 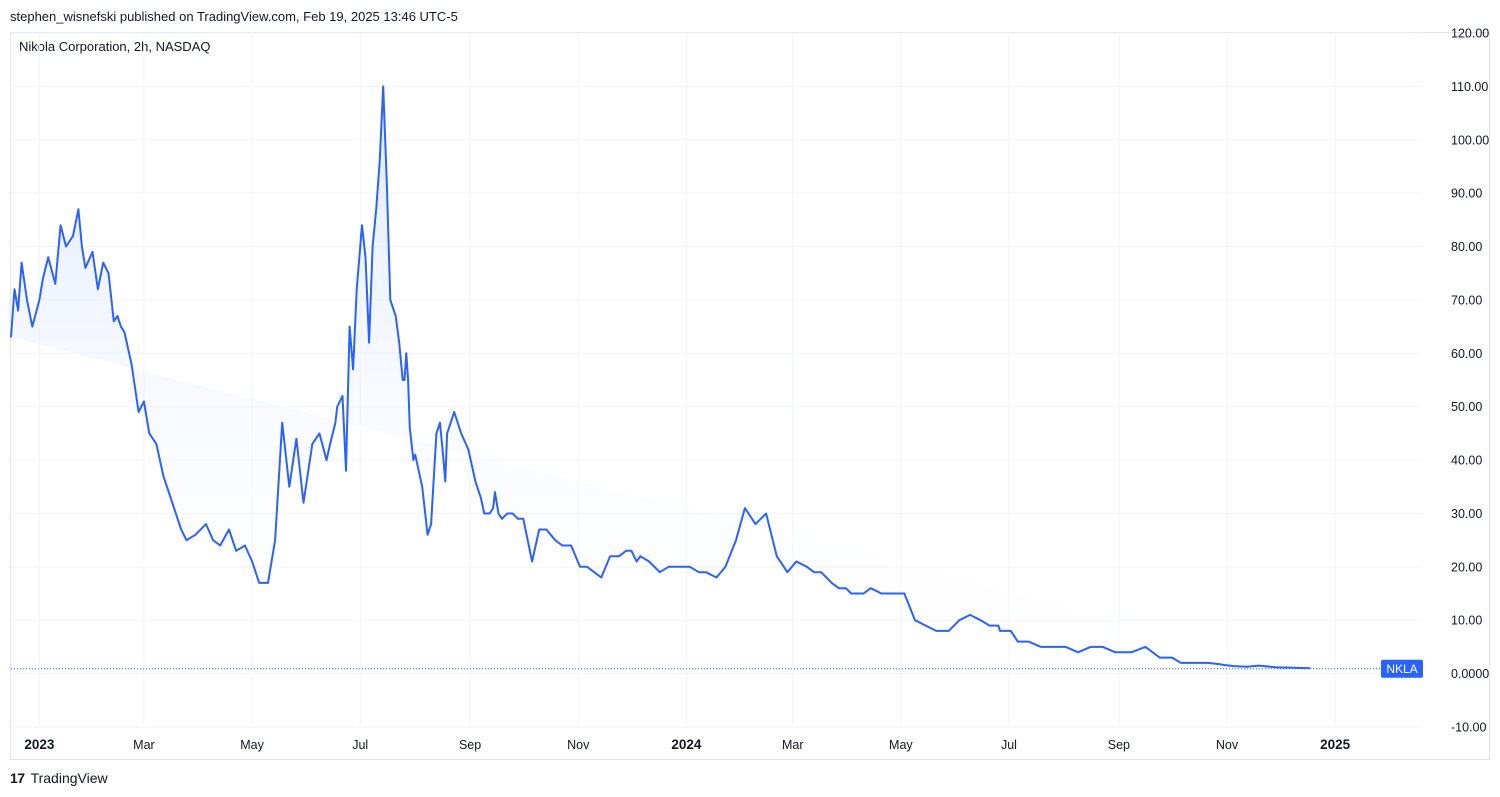 I want to click on x-tick-label: 2025, so click(x=1335, y=744).